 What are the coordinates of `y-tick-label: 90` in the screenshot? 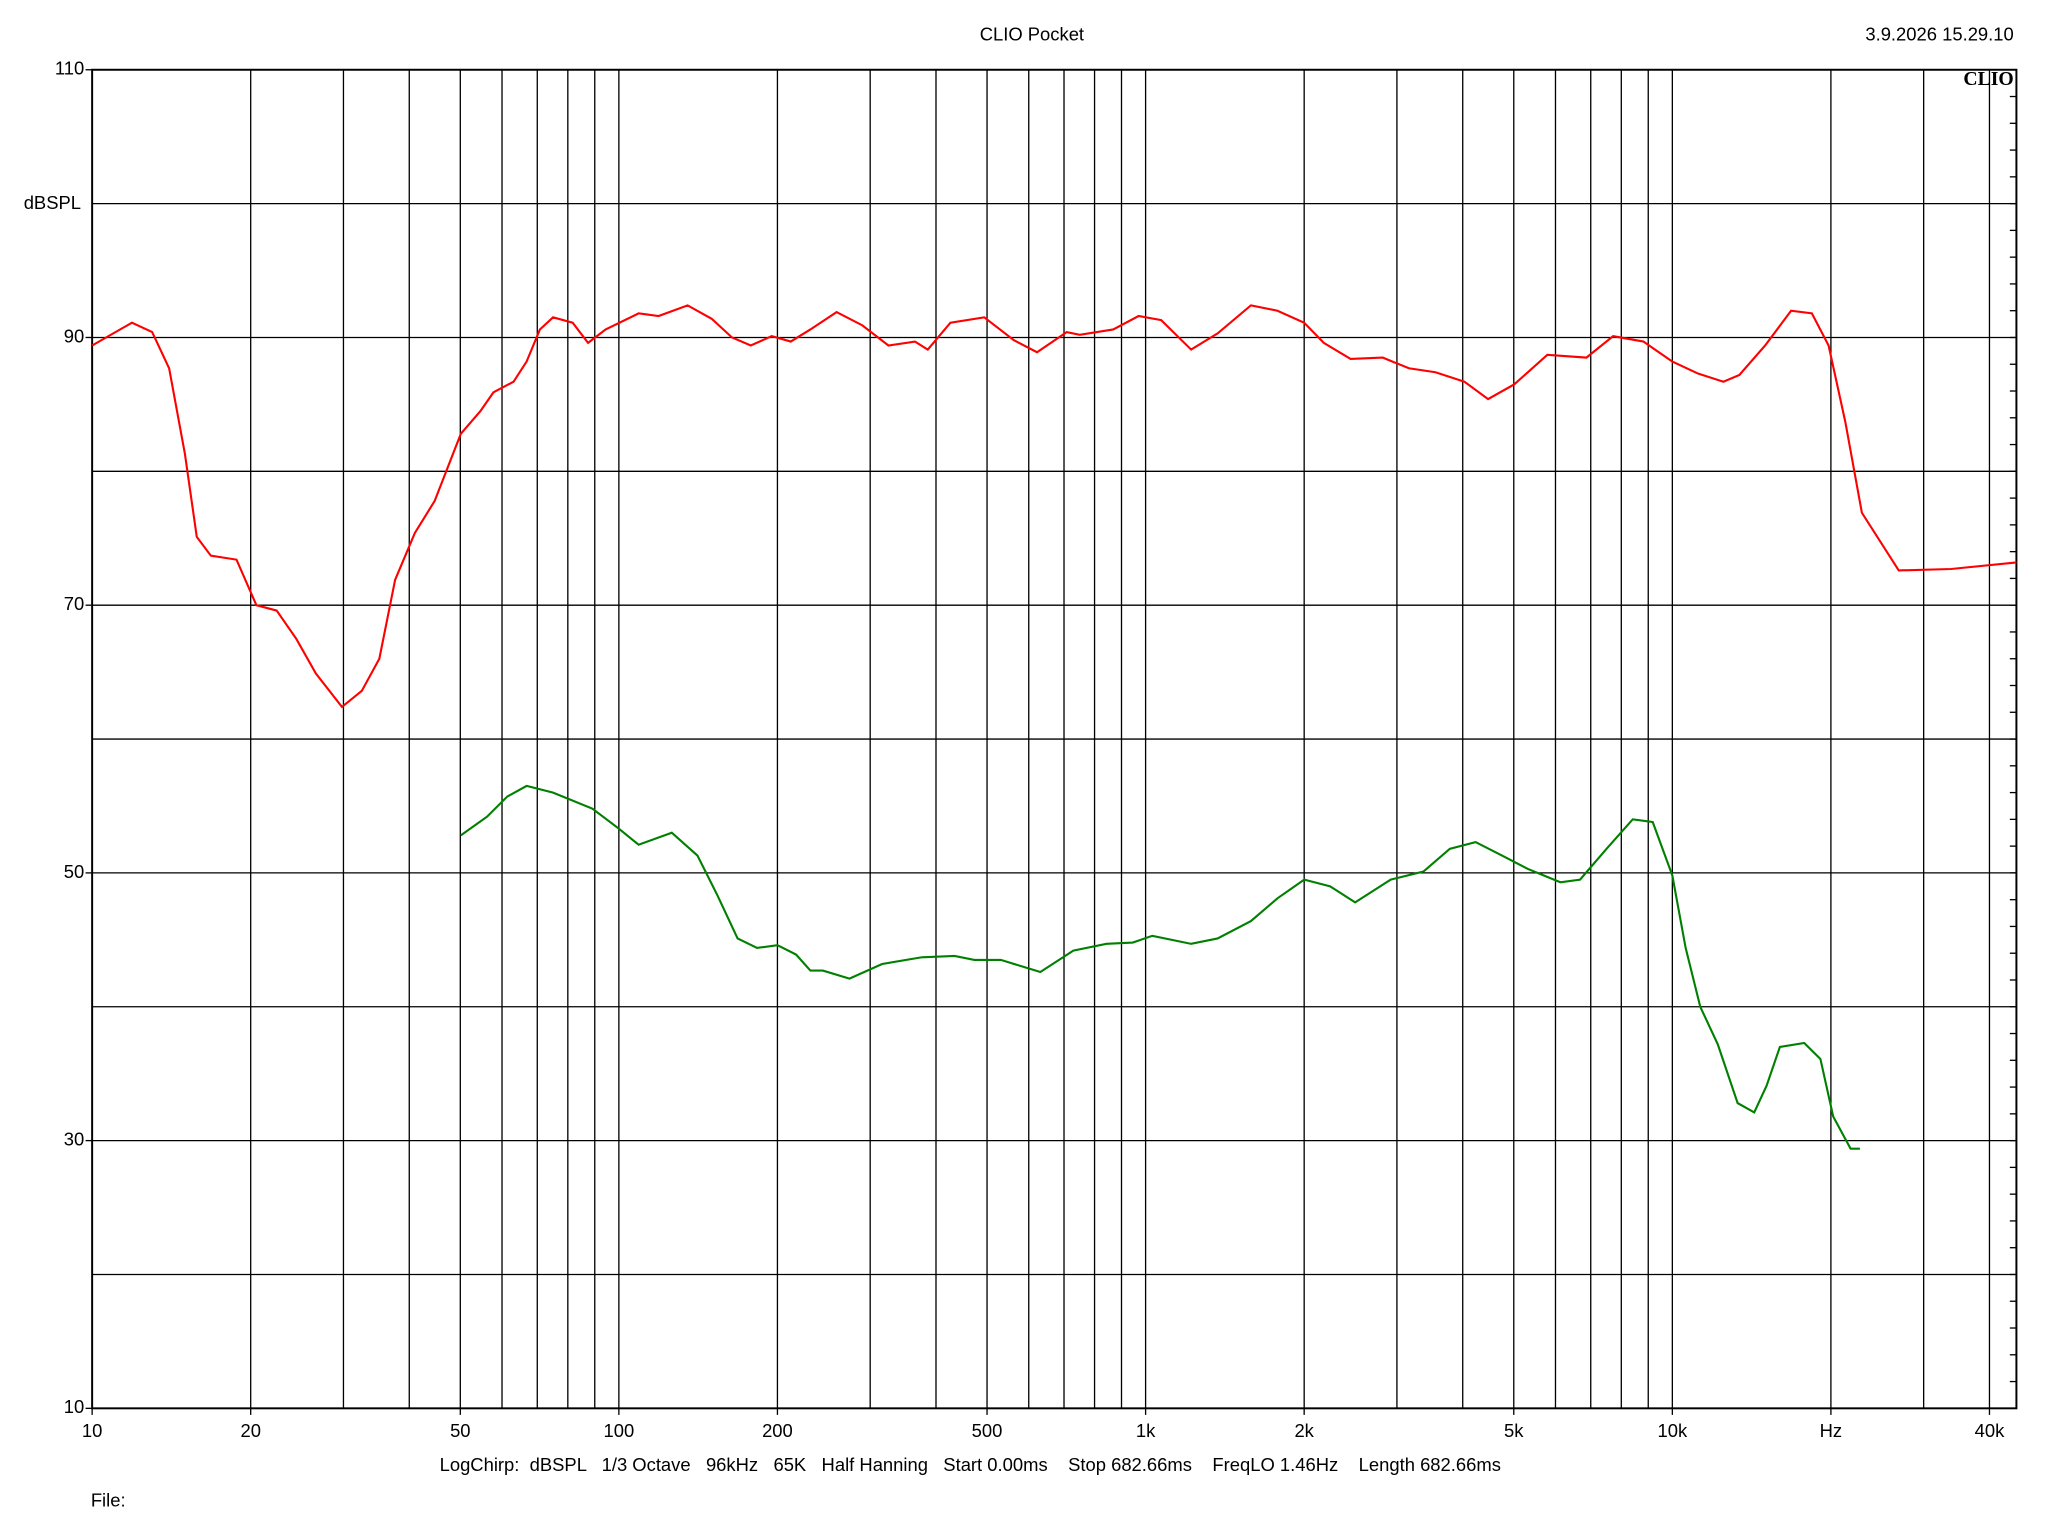 It's located at (74, 335).